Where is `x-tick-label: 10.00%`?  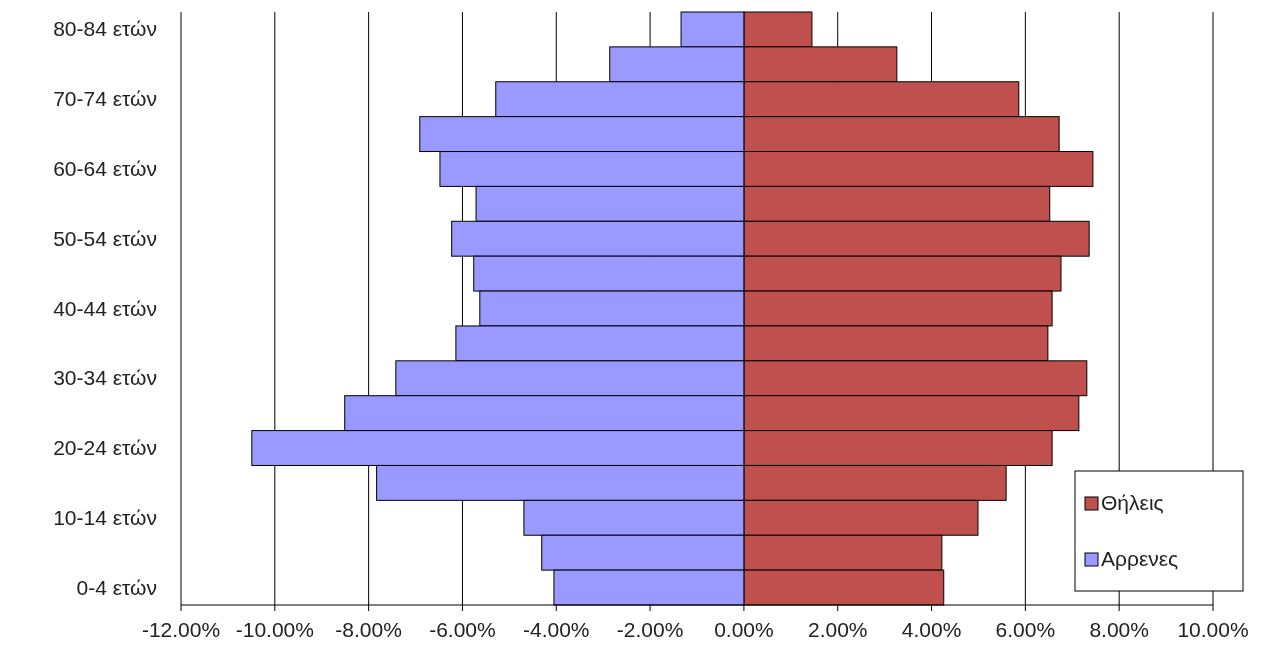
x-tick-label: 10.00% is located at coordinates (1213, 629).